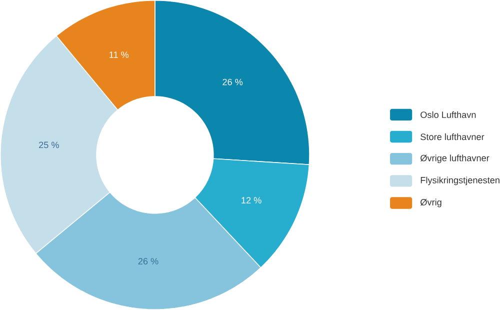 The height and width of the screenshot is (310, 500). I want to click on legend-label: Øvrige lufthavner, so click(455, 159).